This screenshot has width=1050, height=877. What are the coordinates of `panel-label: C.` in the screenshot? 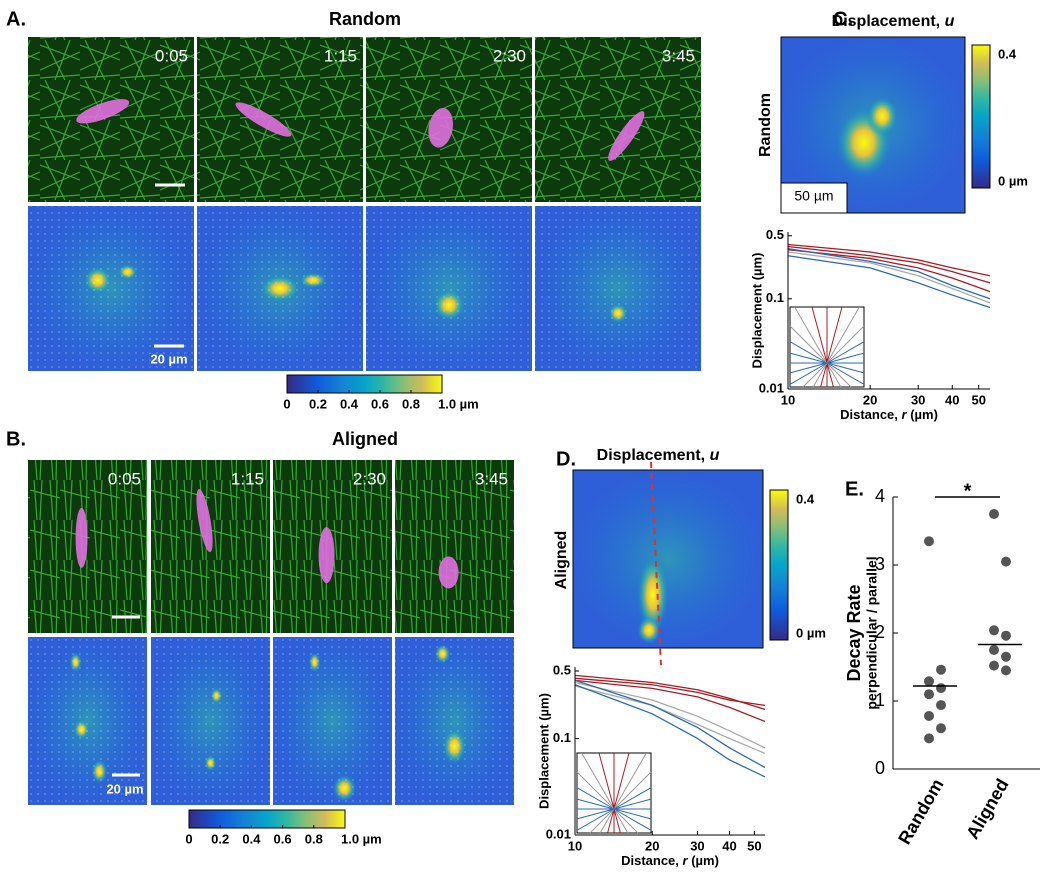 It's located at (843, 19).